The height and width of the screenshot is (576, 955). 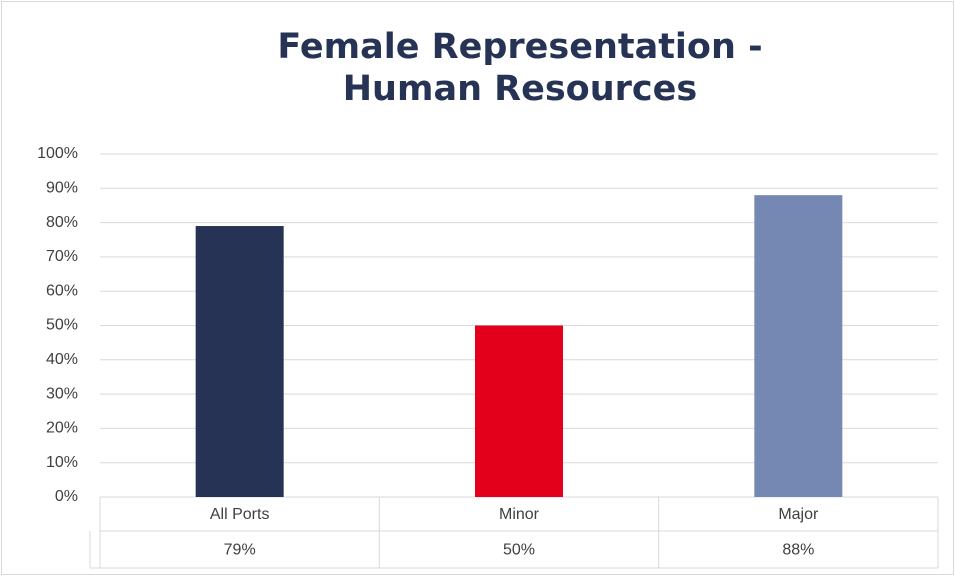 What do you see at coordinates (62, 428) in the screenshot?
I see `y-tick-label: 20%` at bounding box center [62, 428].